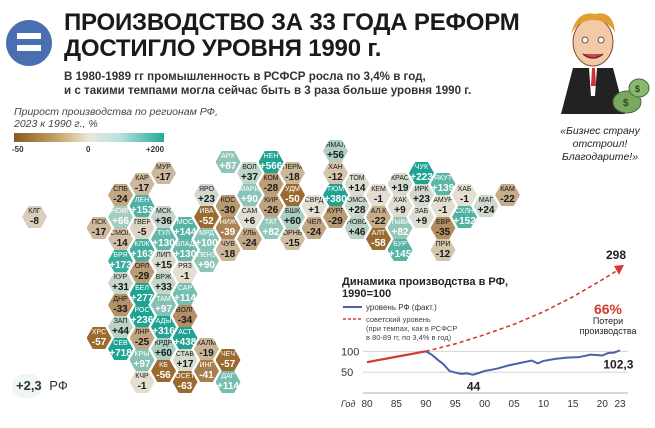 This screenshot has width=655, height=428. I want to click on region-value: +153, so click(142, 210).